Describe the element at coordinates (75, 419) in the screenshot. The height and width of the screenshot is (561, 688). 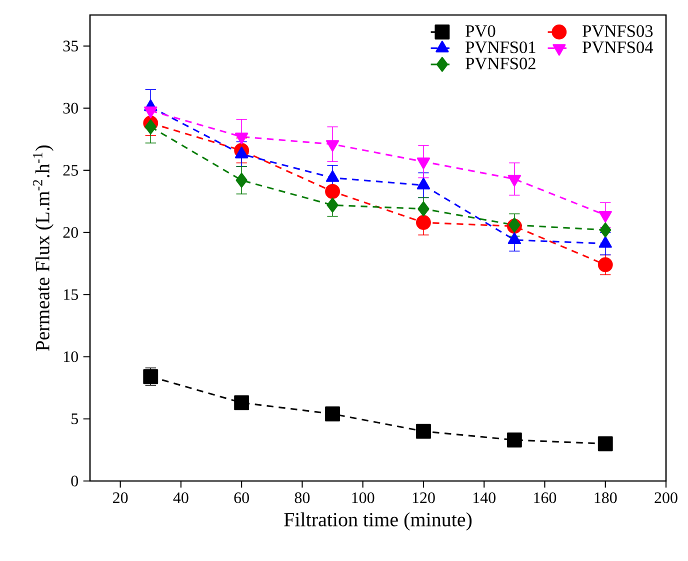
I see `y-tick-label: 5` at that location.